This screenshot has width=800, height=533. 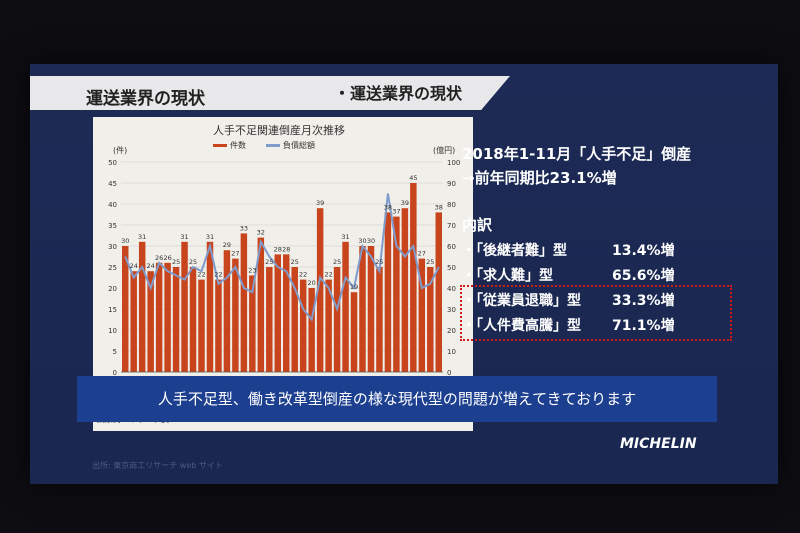 I want to click on headline-line-2: →前年同期比23.1%増, so click(x=539, y=178).